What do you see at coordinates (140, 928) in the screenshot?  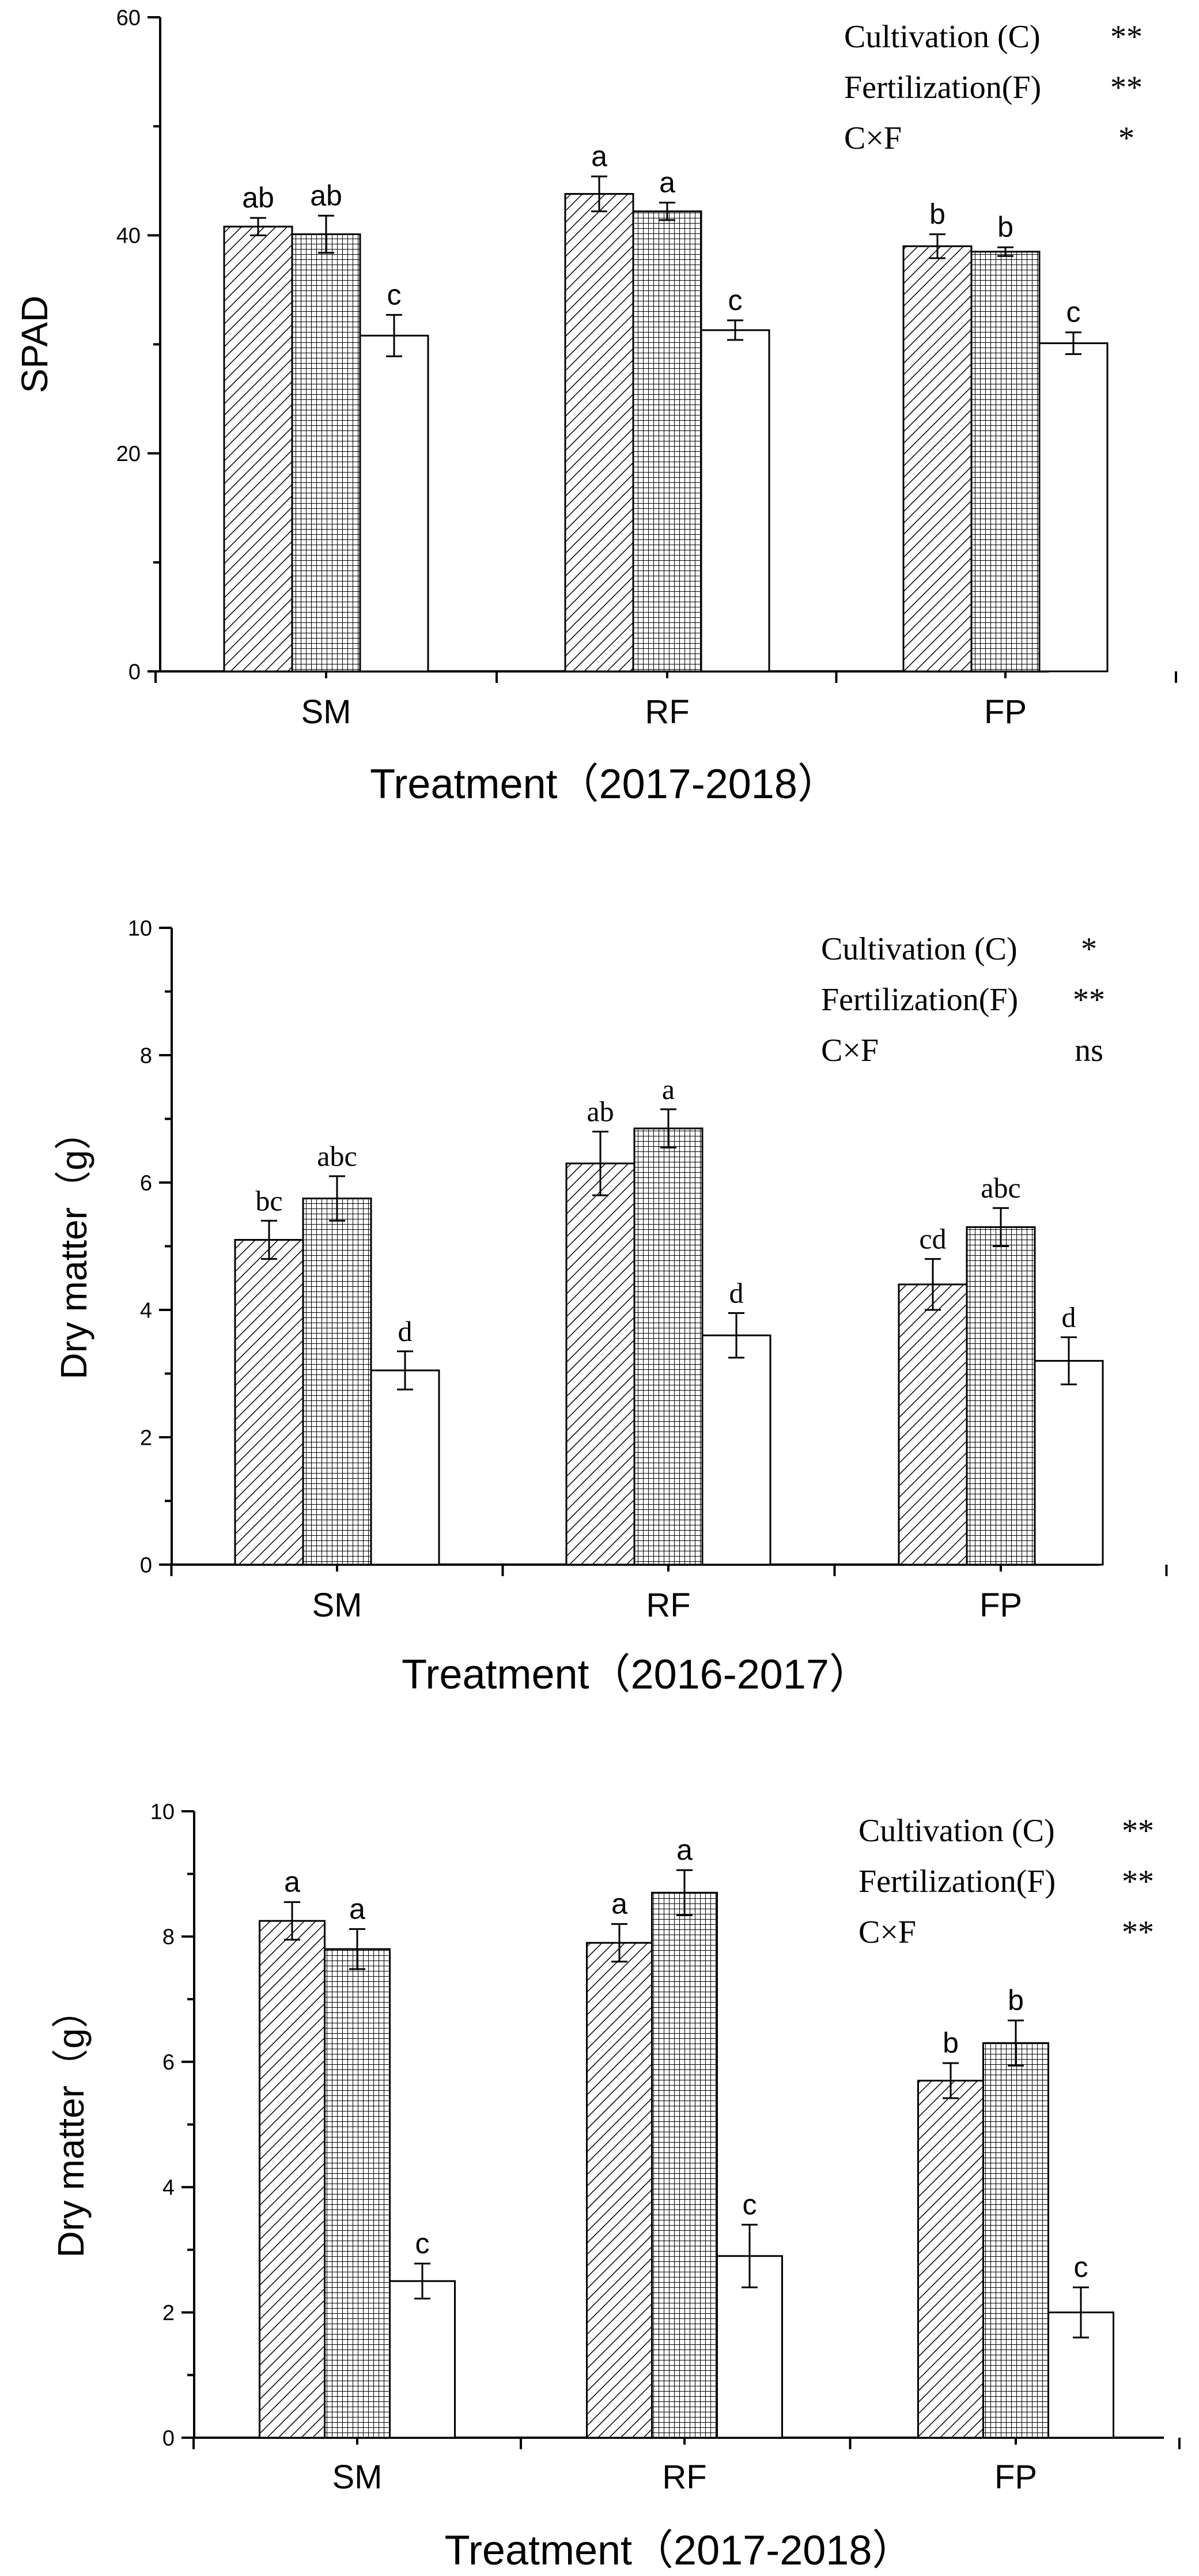 I see `y-tick-label: 10` at bounding box center [140, 928].